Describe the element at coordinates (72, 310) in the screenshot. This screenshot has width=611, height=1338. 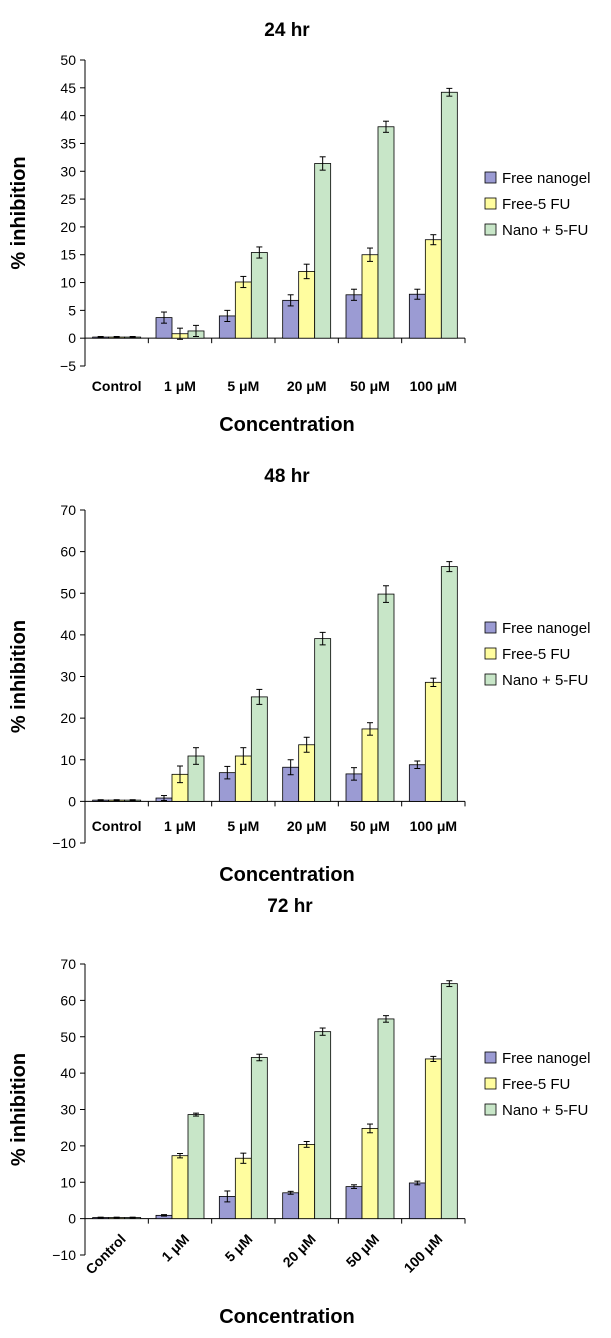
I see `y-tick-label: 5` at that location.